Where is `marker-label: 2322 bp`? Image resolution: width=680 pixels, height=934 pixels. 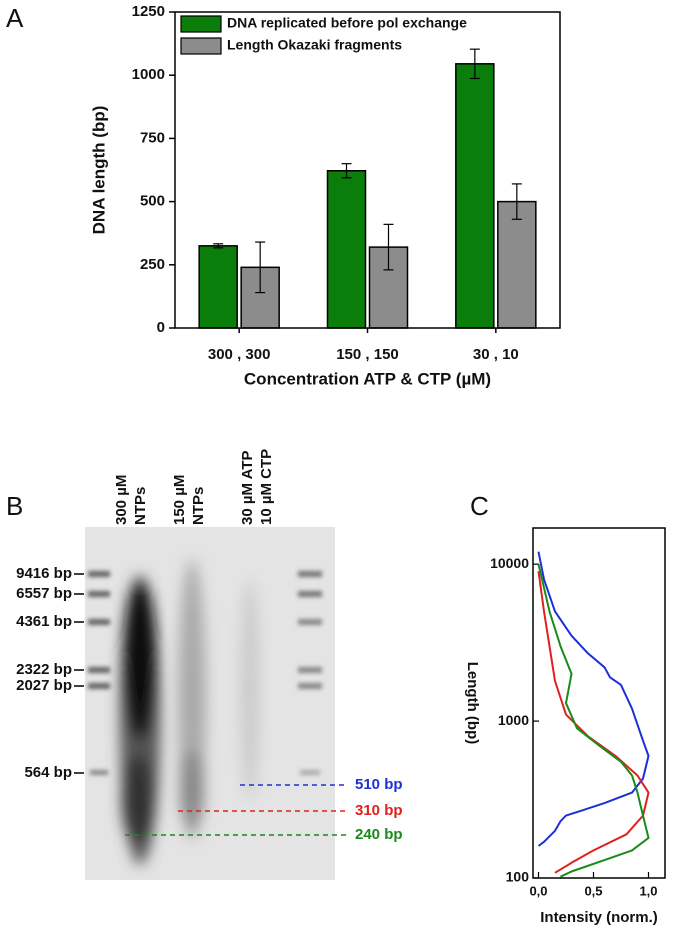
marker-label: 2322 bp is located at coordinates (44, 669).